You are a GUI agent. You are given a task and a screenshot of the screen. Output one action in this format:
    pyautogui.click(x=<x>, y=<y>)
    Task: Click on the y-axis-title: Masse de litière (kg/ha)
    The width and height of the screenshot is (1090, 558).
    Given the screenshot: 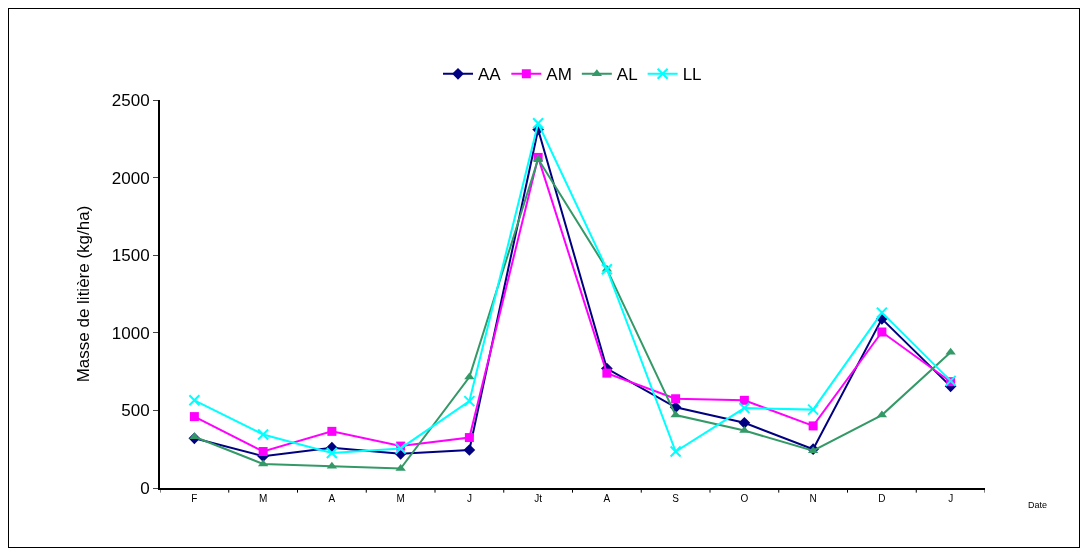 What is the action you would take?
    pyautogui.click(x=83, y=294)
    